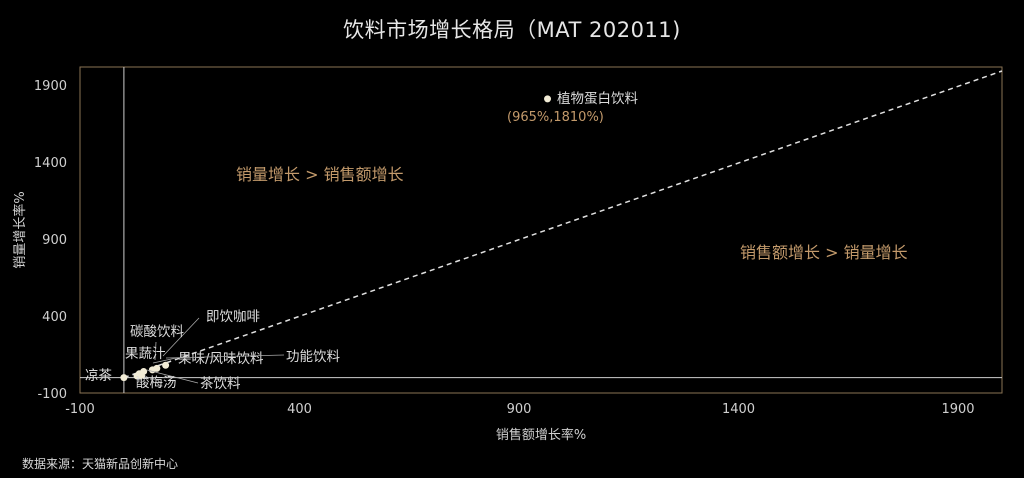 This screenshot has width=1024, height=478. I want to click on point-label: 植物蛋白饮料, so click(597, 99).